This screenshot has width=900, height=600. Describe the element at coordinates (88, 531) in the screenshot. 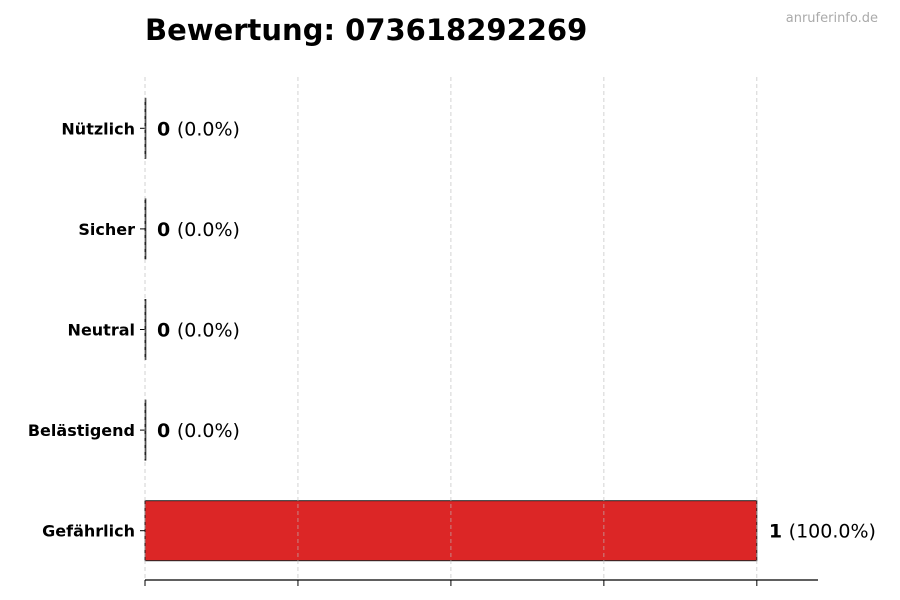

I see `category-label: Gefährlich` at that location.